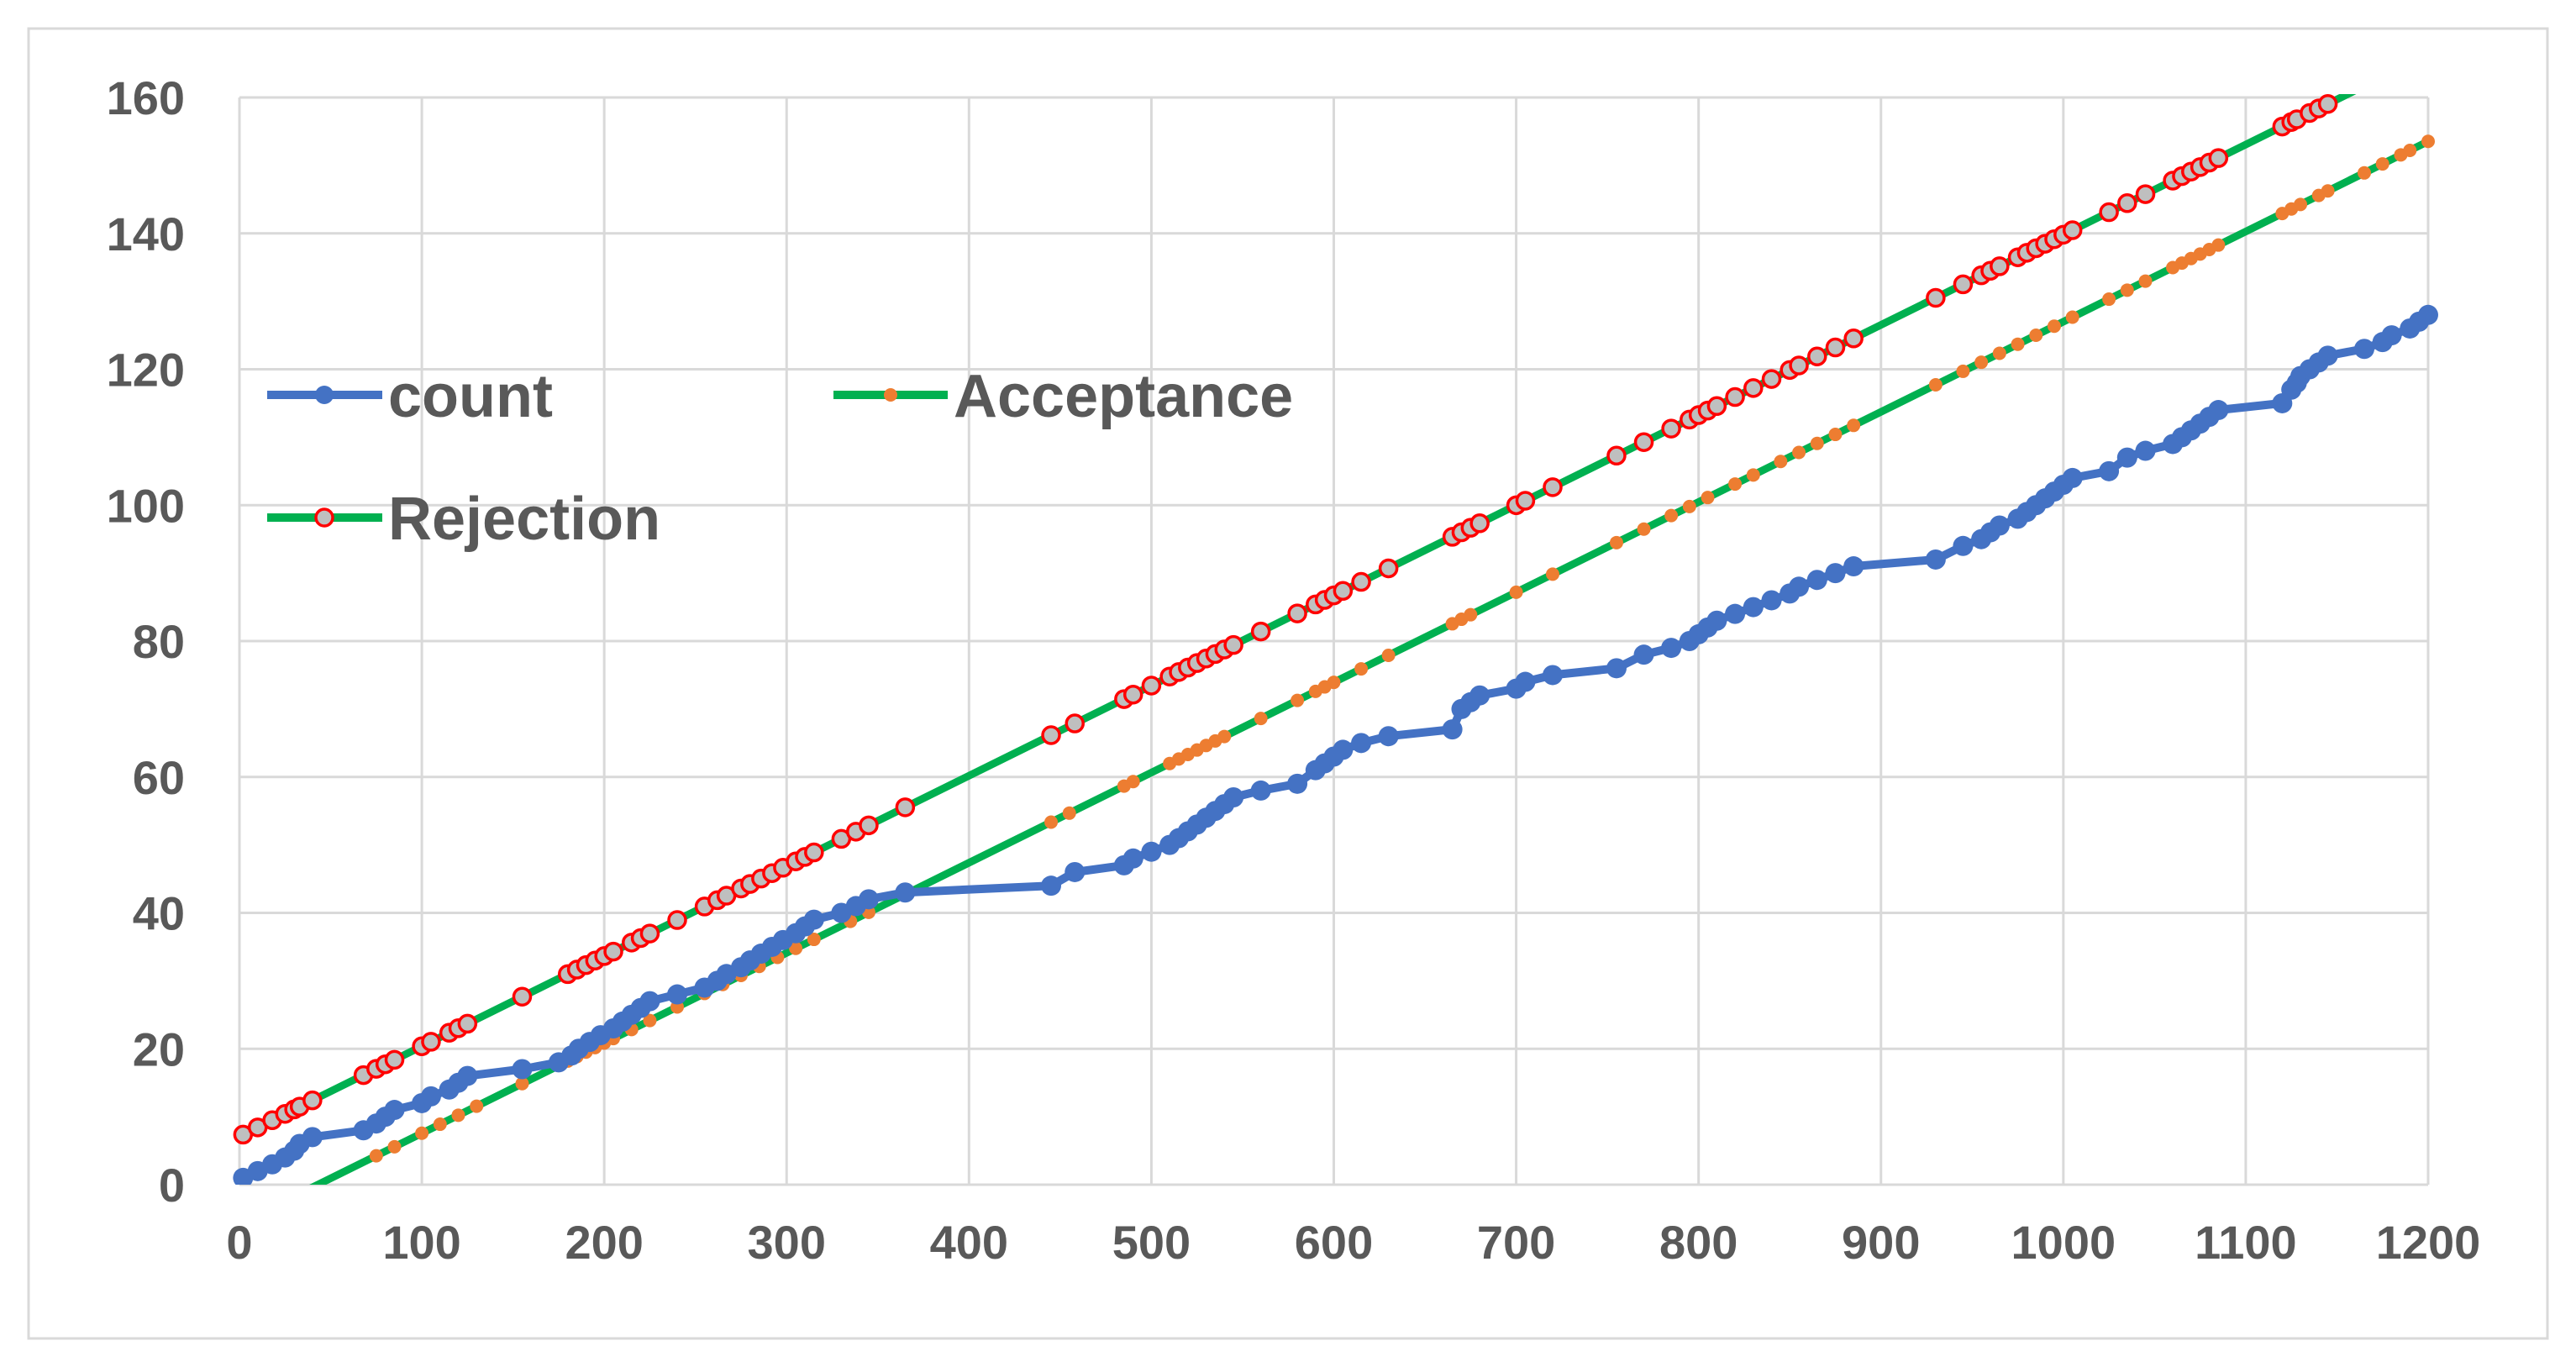 This screenshot has height=1367, width=2576. I want to click on x-tick-label: 600, so click(1334, 1242).